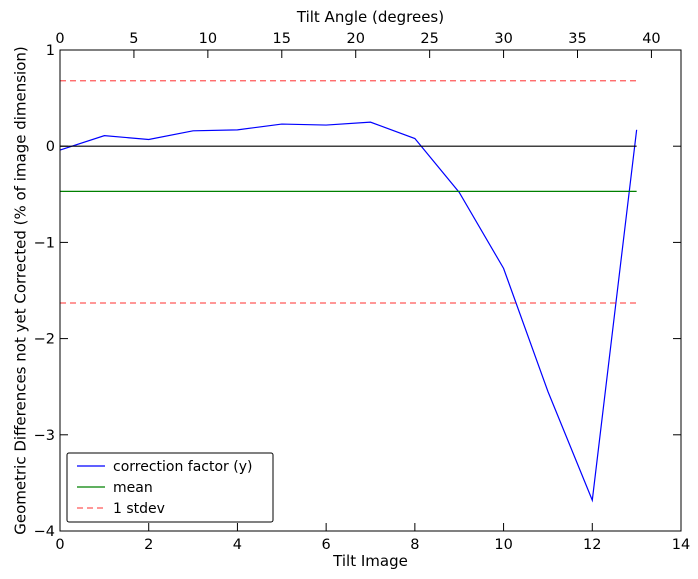  Describe the element at coordinates (59, 39) in the screenshot. I see `top-x-tick-label: 0` at that location.